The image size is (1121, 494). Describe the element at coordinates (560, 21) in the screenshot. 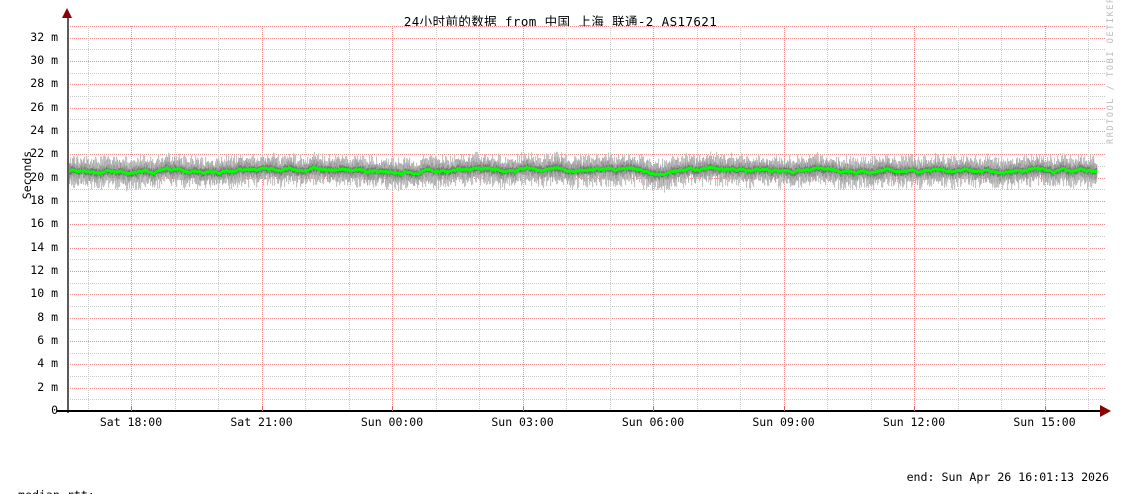

I see `graph-title: 24小时前的数据 from 中国 上海 联通-2 AS17621` at that location.